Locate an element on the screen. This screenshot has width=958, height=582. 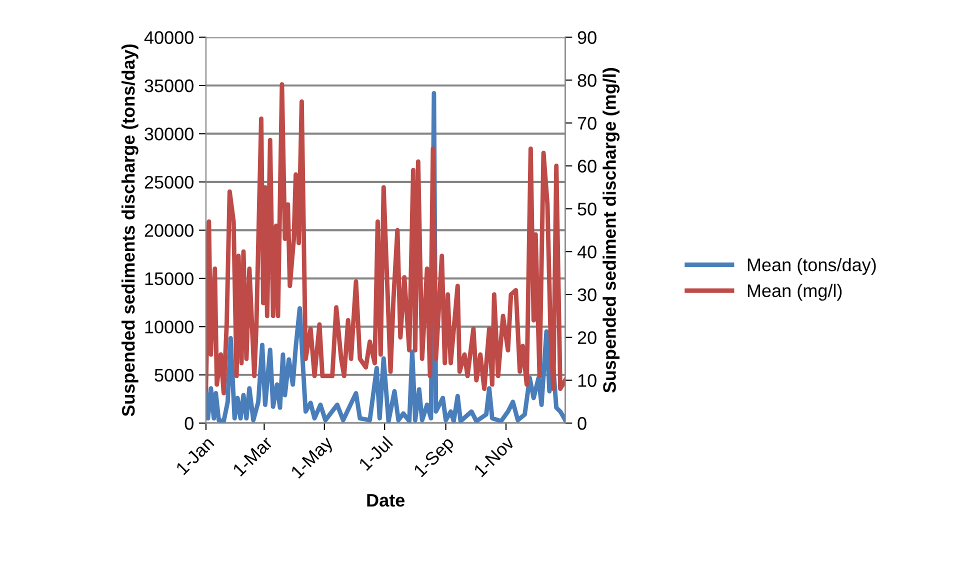
legend-label: Mean (mg/l) is located at coordinates (795, 292).